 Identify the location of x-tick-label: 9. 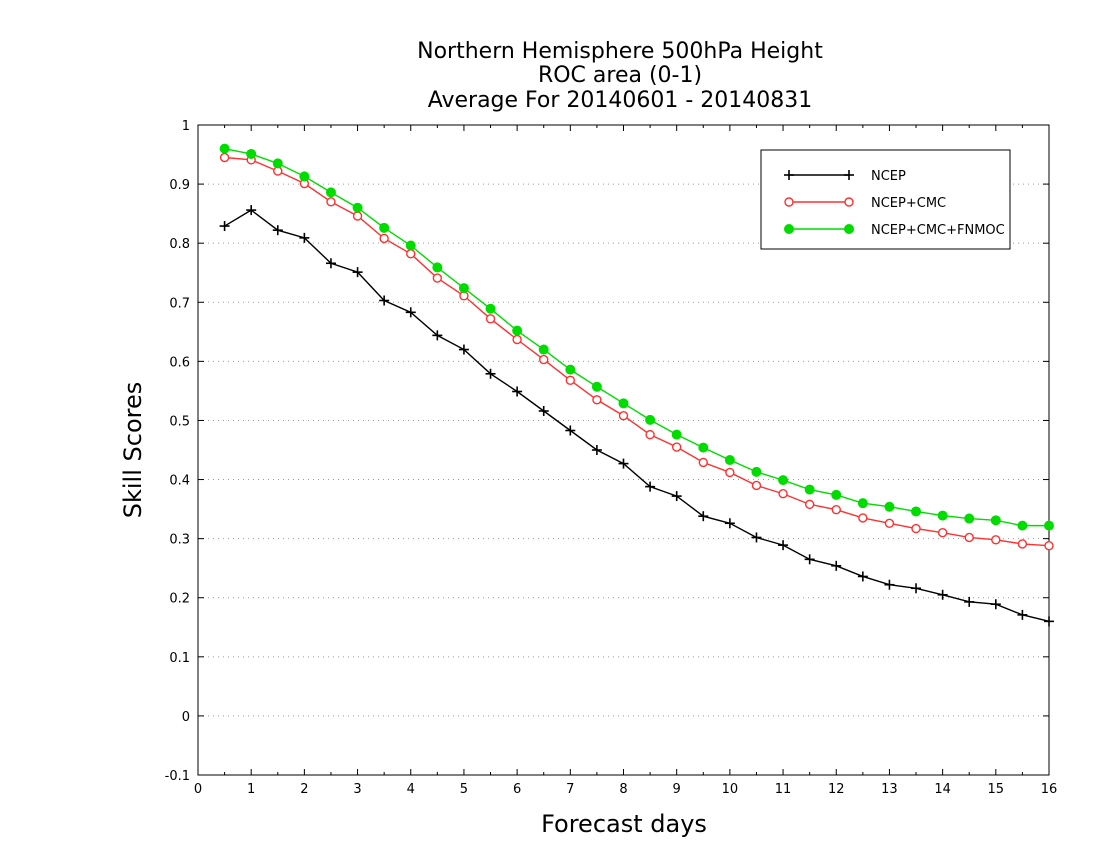
(677, 789).